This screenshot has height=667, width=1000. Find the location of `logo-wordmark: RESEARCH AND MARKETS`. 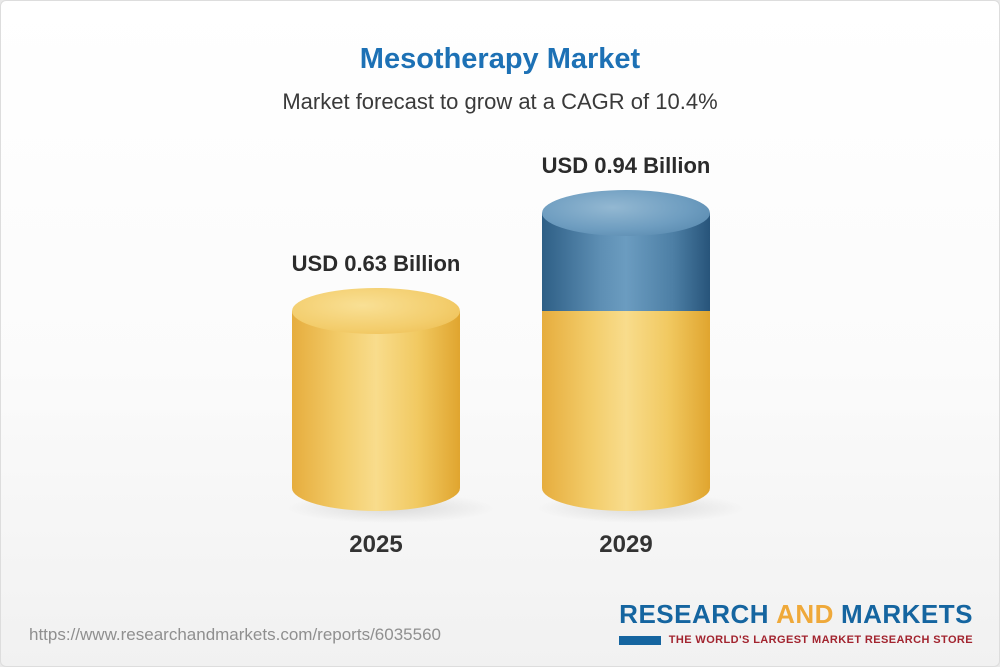

logo-wordmark: RESEARCH AND MARKETS is located at coordinates (796, 614).